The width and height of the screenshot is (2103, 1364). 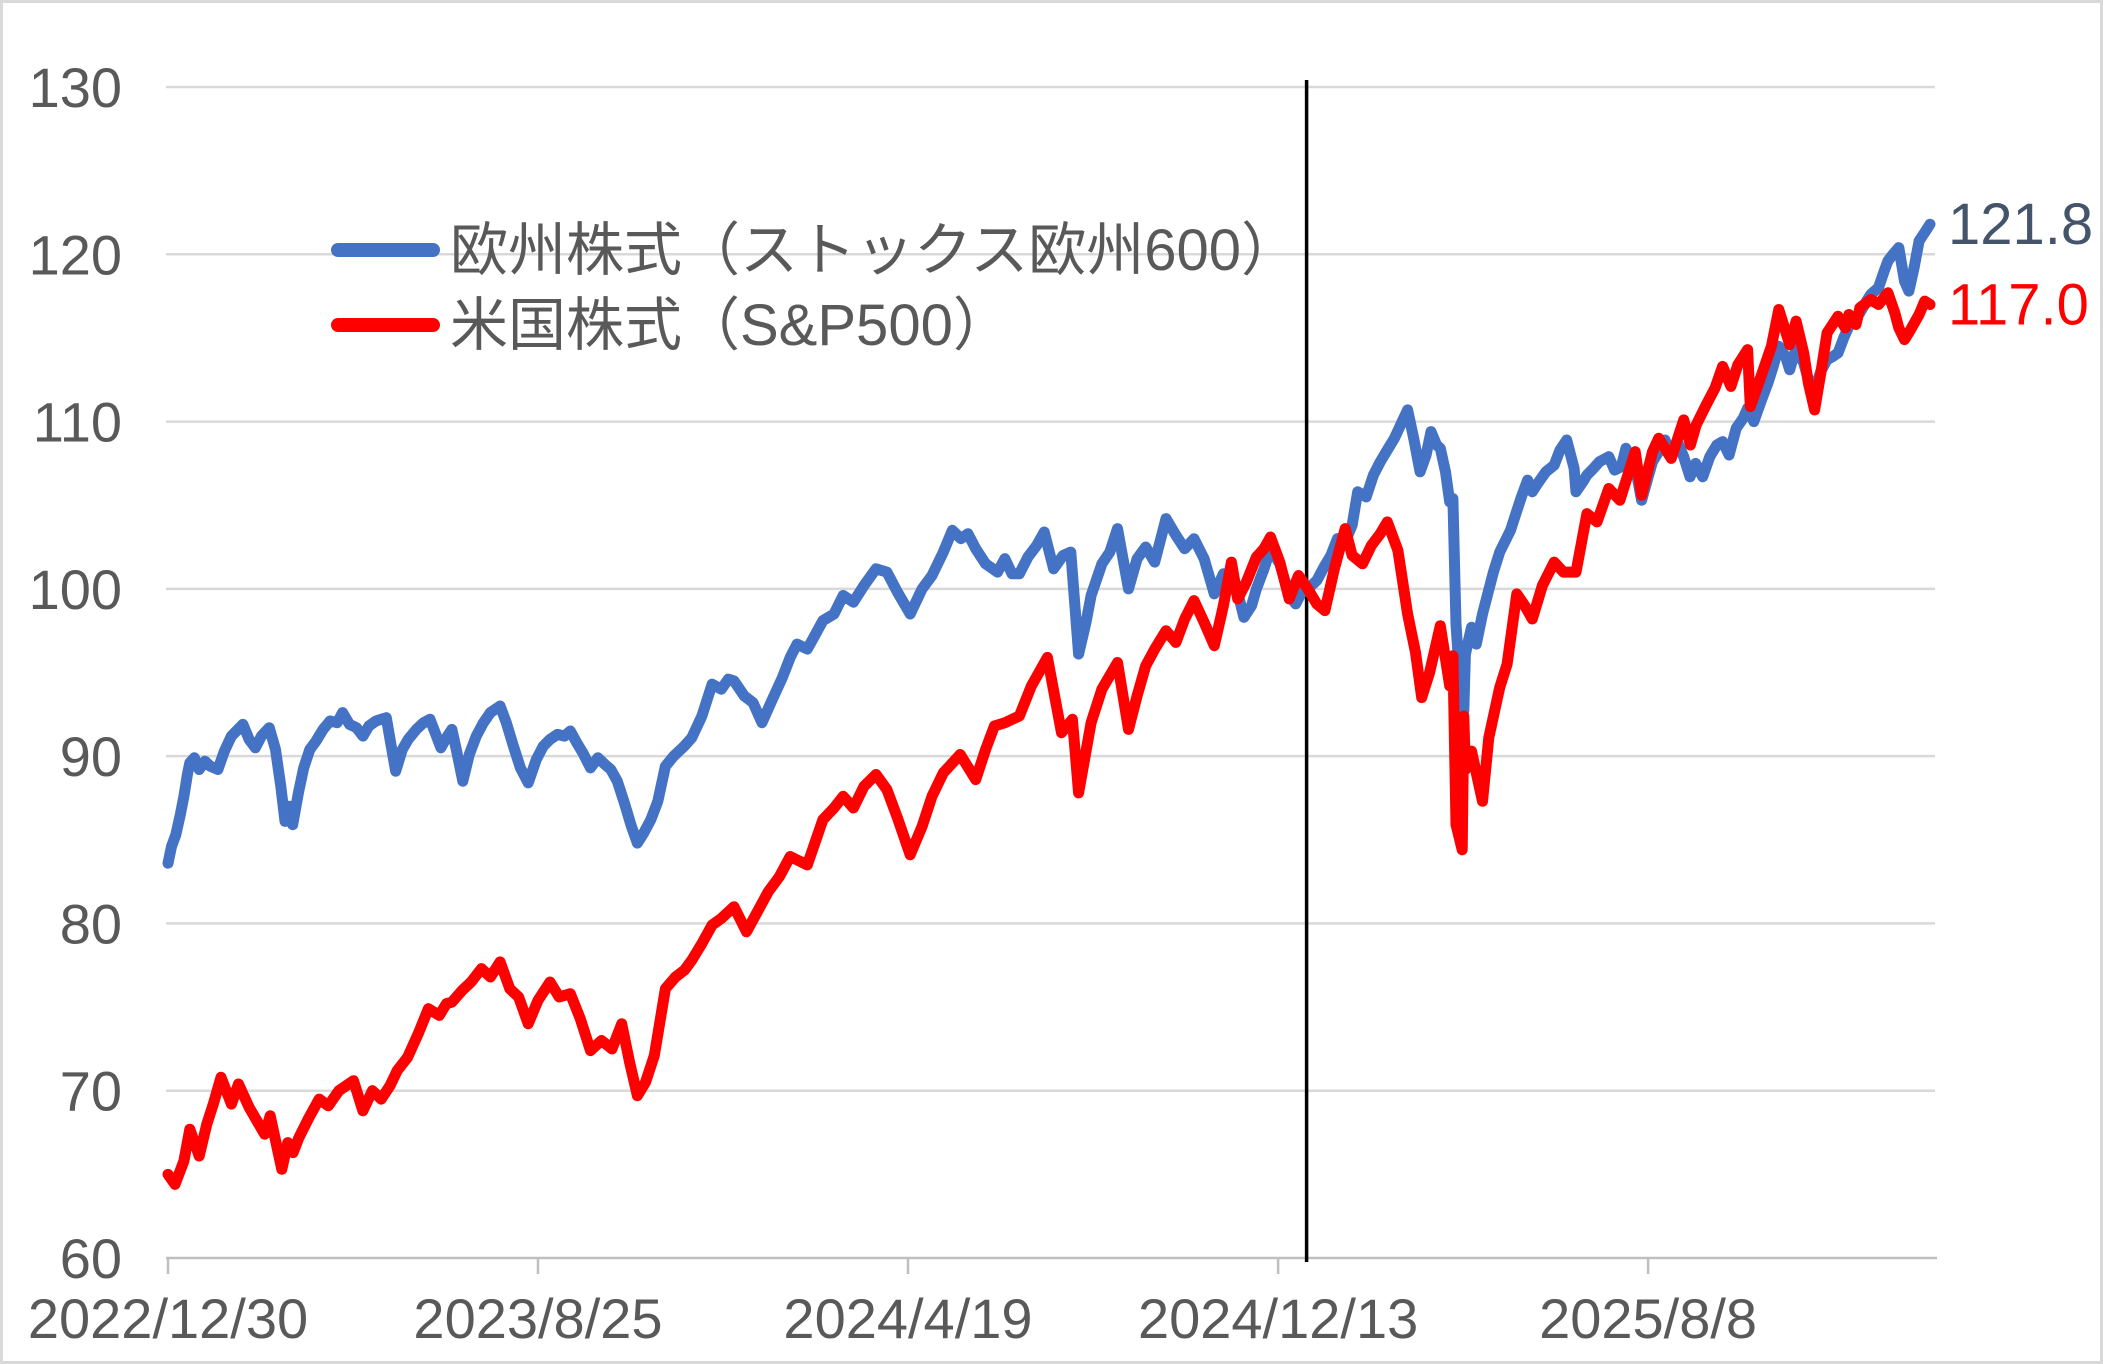 I want to click on legend-label-us: 米国株式（S&P500）, so click(x=730, y=325).